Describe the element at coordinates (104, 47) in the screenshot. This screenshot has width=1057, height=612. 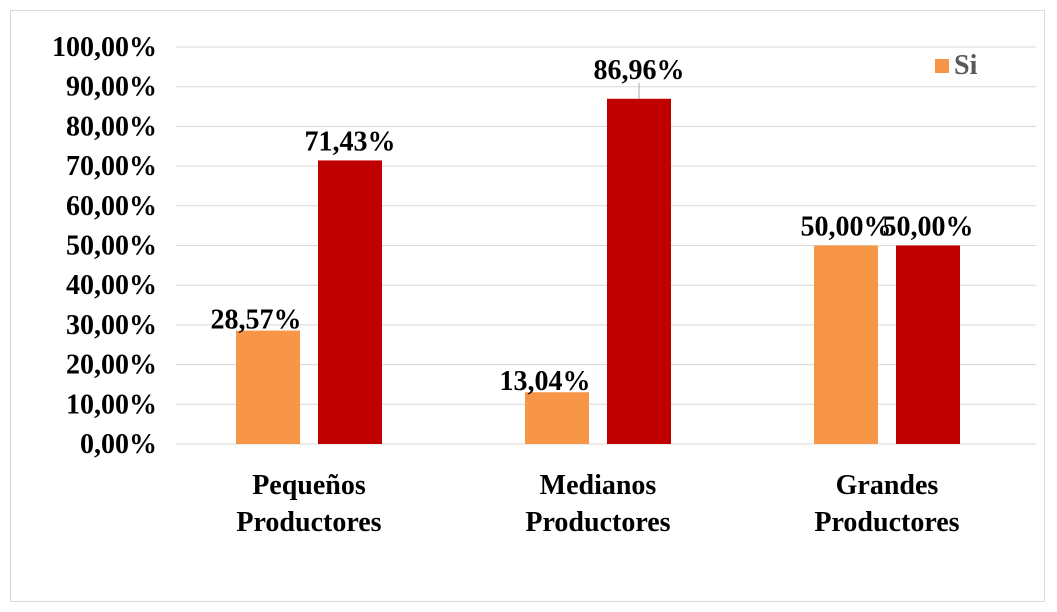
I see `y-tick-label: 100,00%` at that location.